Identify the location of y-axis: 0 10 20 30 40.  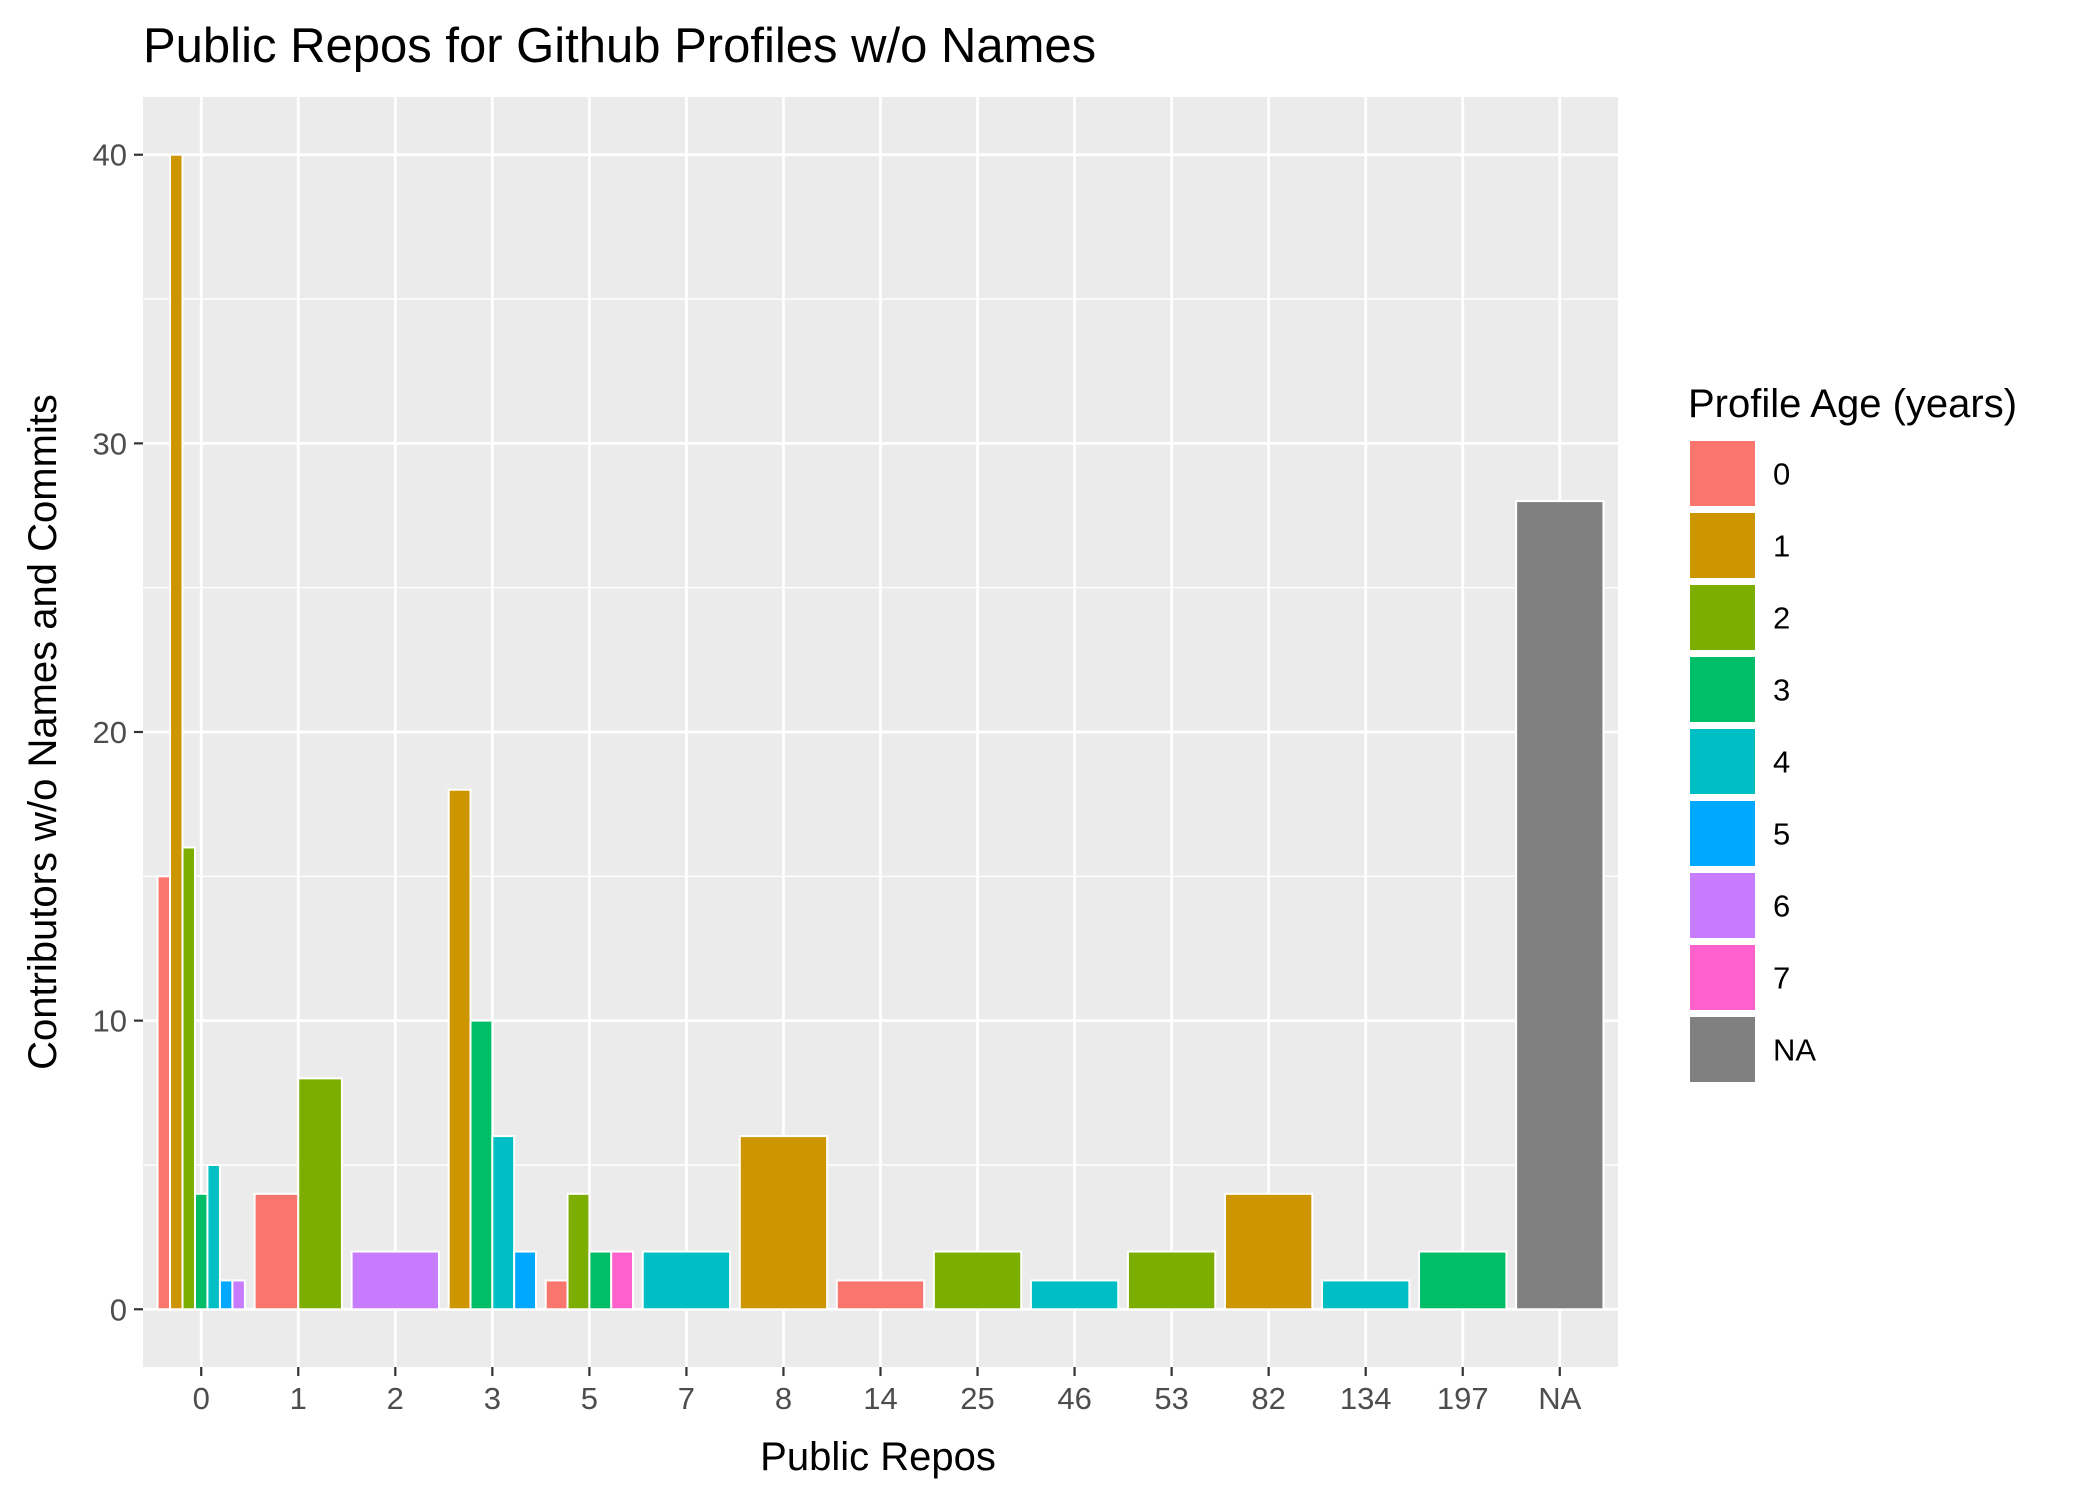
(118, 732).